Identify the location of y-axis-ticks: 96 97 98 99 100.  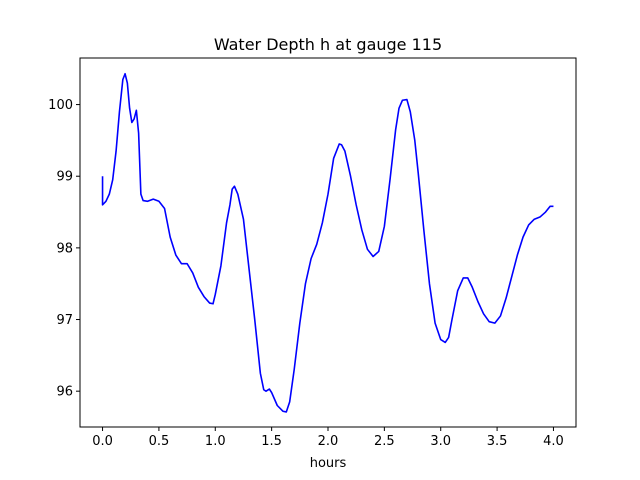
(64, 249).